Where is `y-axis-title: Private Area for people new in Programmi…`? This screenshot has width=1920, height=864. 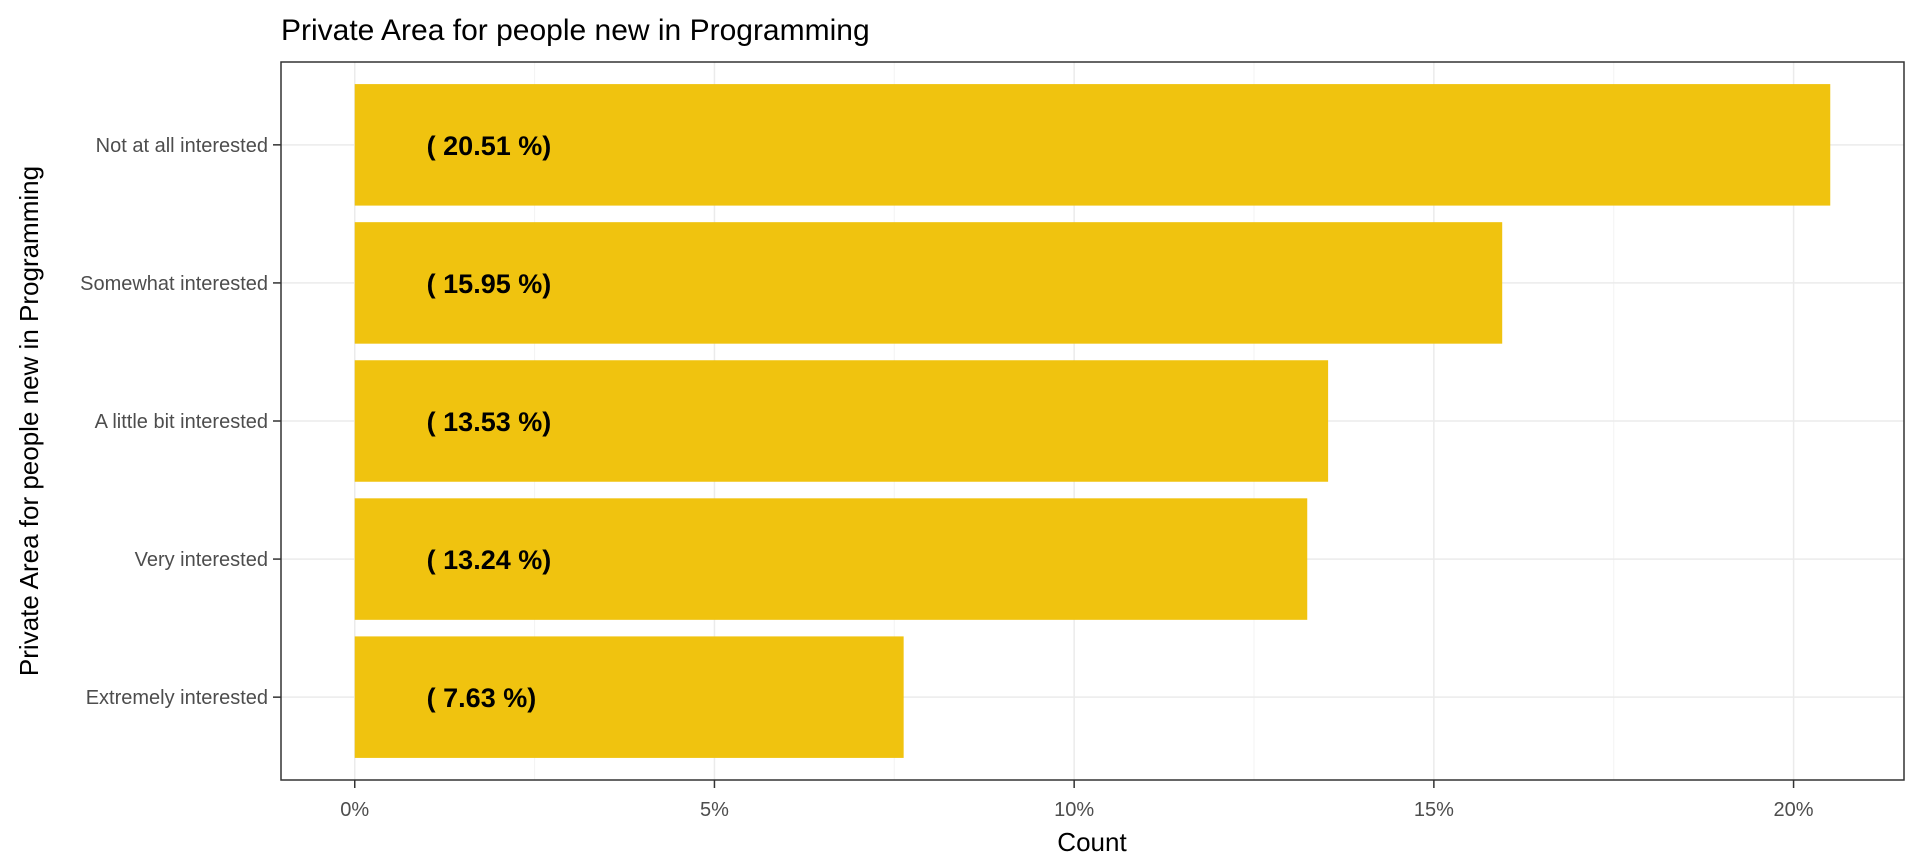
y-axis-title: Private Area for people new in Programmi… is located at coordinates (29, 421).